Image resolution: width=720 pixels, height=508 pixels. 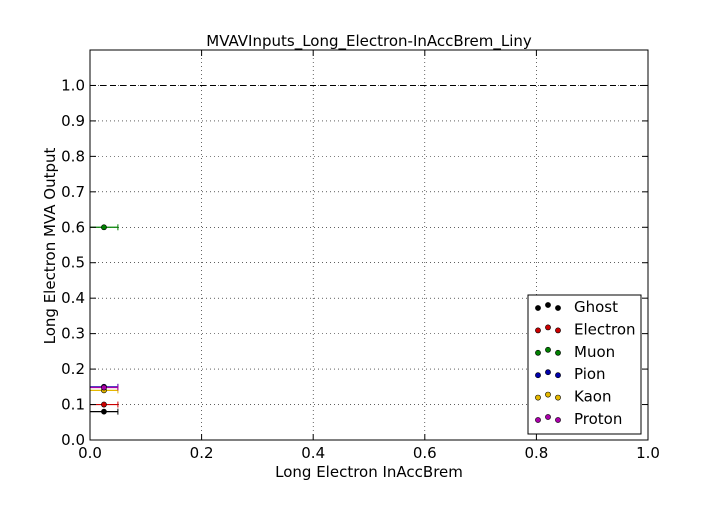 I want to click on y-tick-label: 0.3, so click(x=73, y=334).